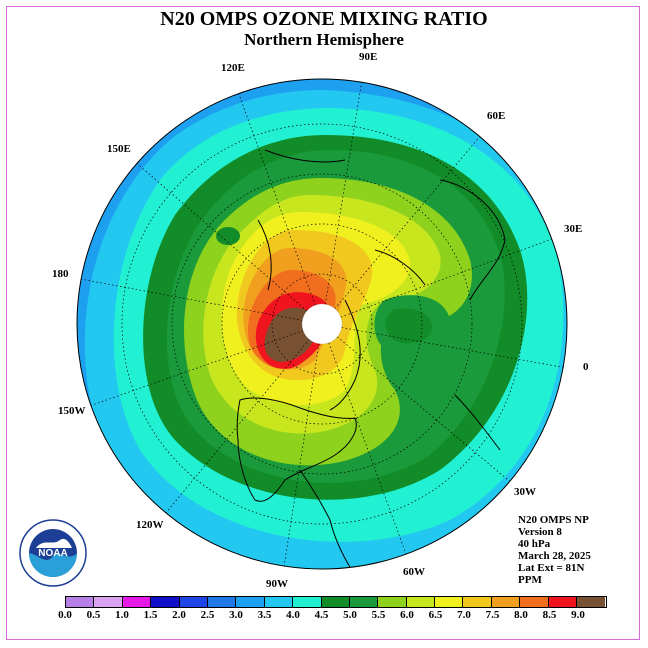  What do you see at coordinates (60, 274) in the screenshot?
I see `lon-label-180: 180` at bounding box center [60, 274].